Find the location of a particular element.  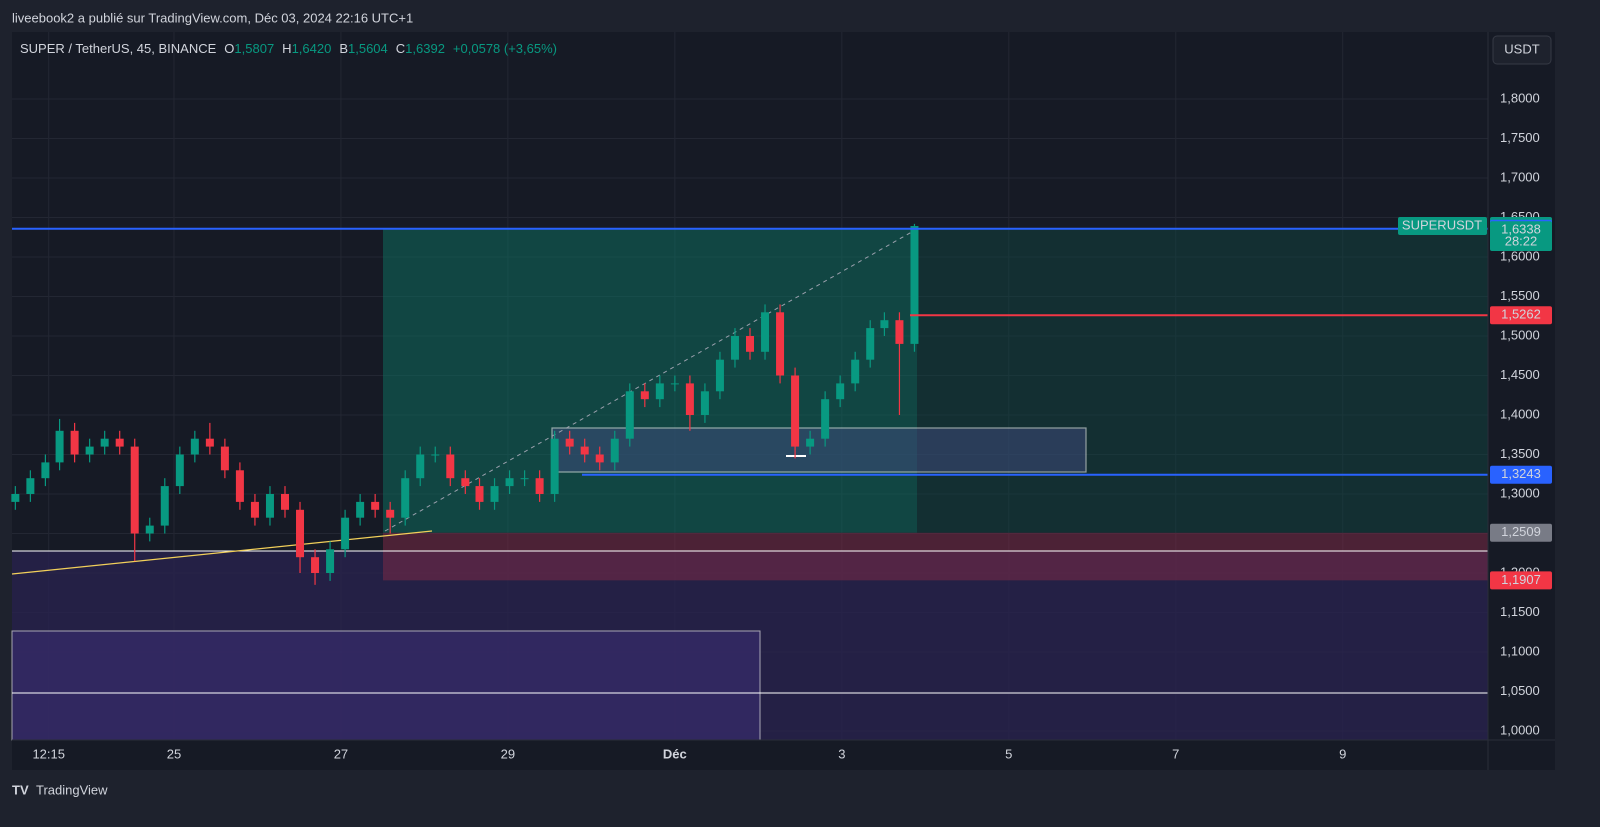

y-tick-label: 1,5000 is located at coordinates (1520, 334).